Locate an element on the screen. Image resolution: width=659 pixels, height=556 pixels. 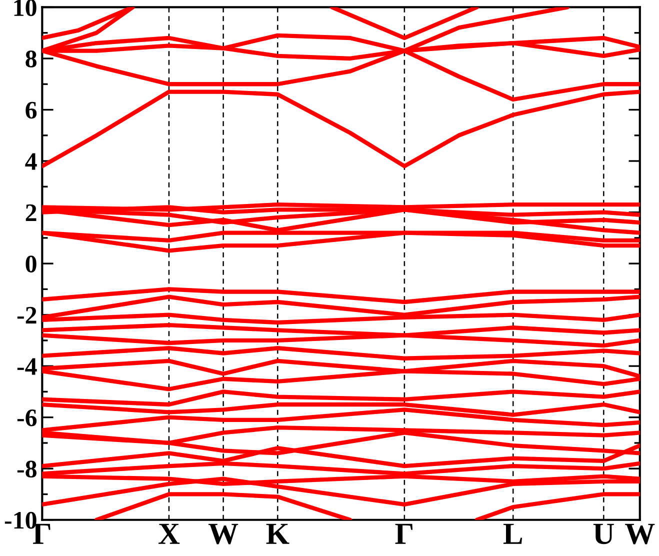
y-tick-label: 0 is located at coordinates (31, 264).